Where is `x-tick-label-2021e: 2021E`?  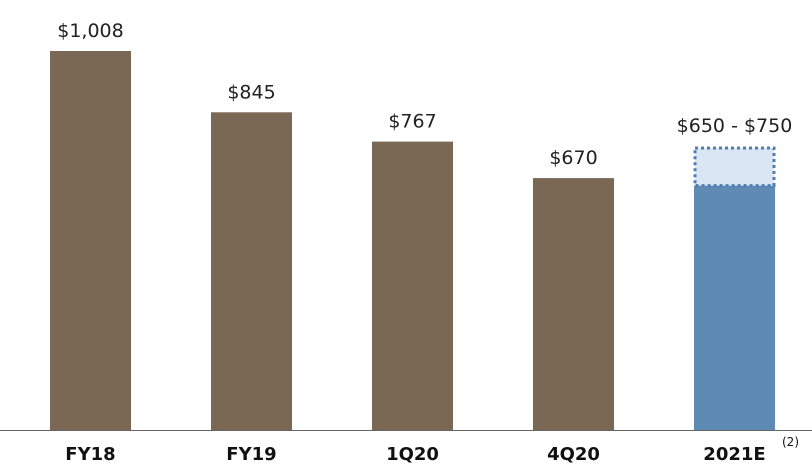 x-tick-label-2021e: 2021E is located at coordinates (734, 454).